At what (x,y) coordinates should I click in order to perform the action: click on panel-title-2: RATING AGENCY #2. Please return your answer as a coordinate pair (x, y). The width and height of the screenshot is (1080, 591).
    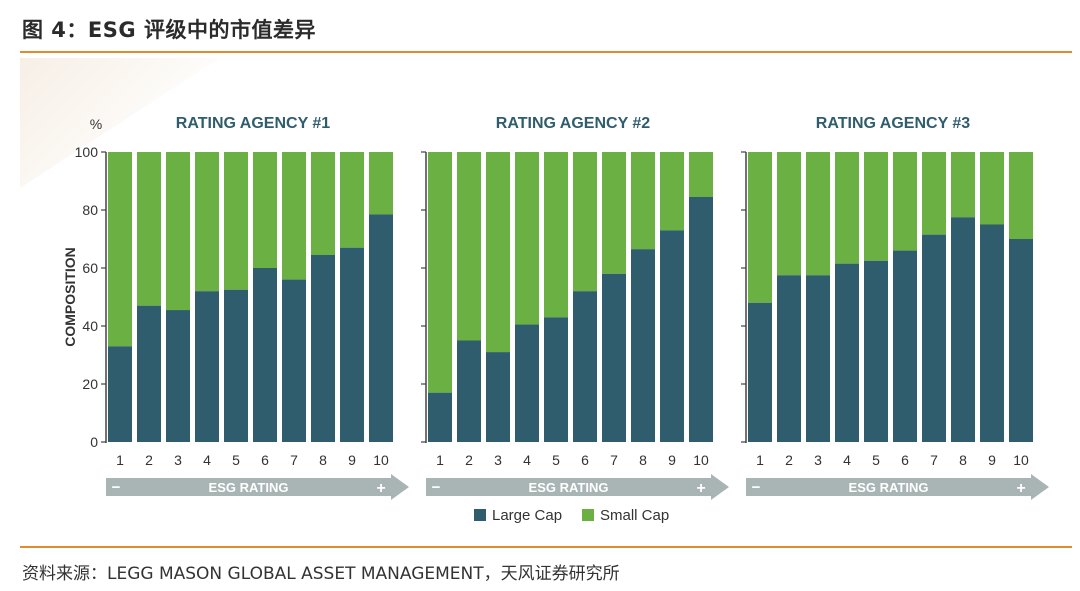
    Looking at the image, I should click on (573, 123).